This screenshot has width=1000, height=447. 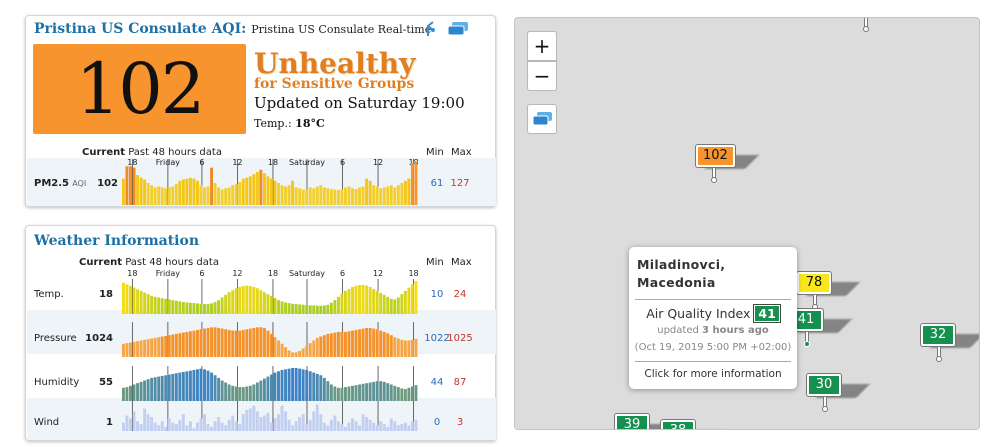 I want to click on weather-header-past: Past 48 hours data, so click(x=172, y=262).